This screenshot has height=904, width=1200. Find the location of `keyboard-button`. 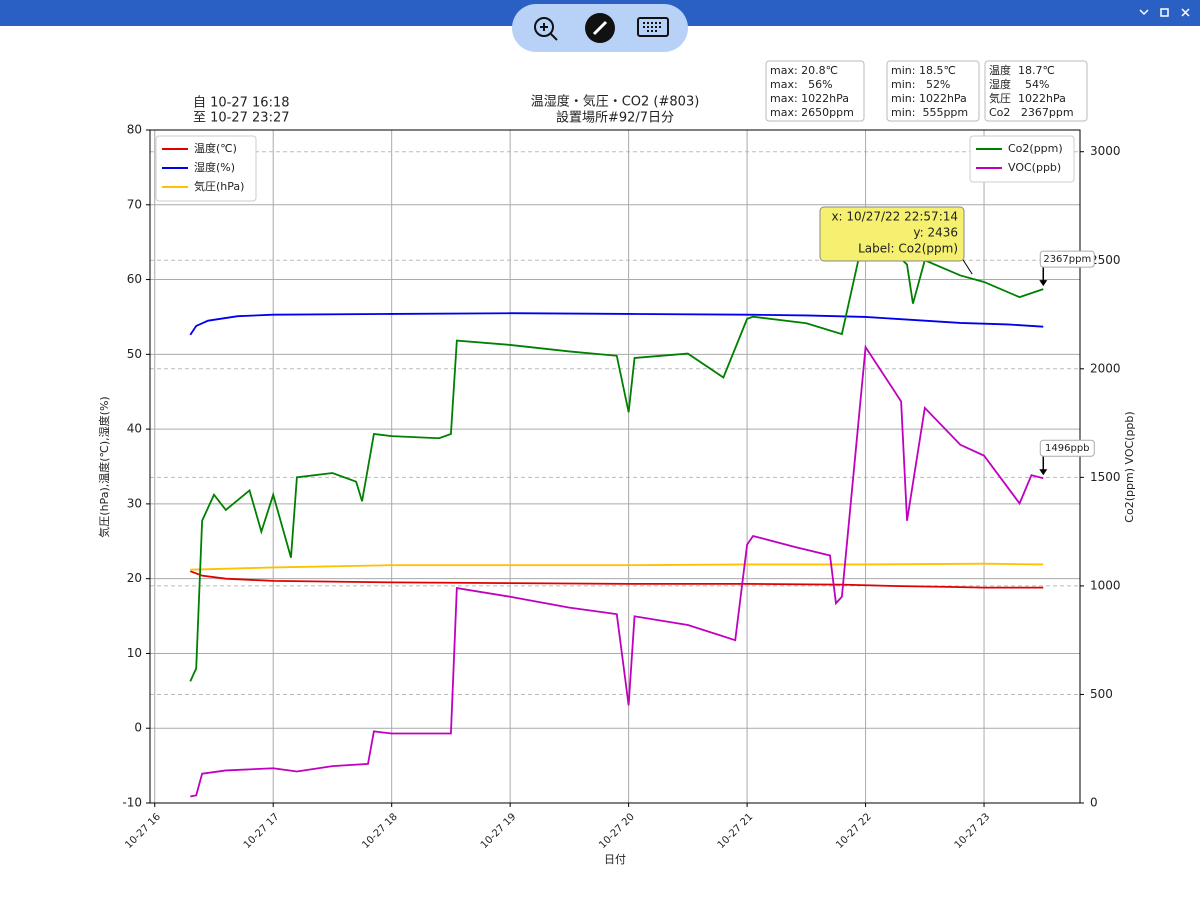

keyboard-button is located at coordinates (653, 27).